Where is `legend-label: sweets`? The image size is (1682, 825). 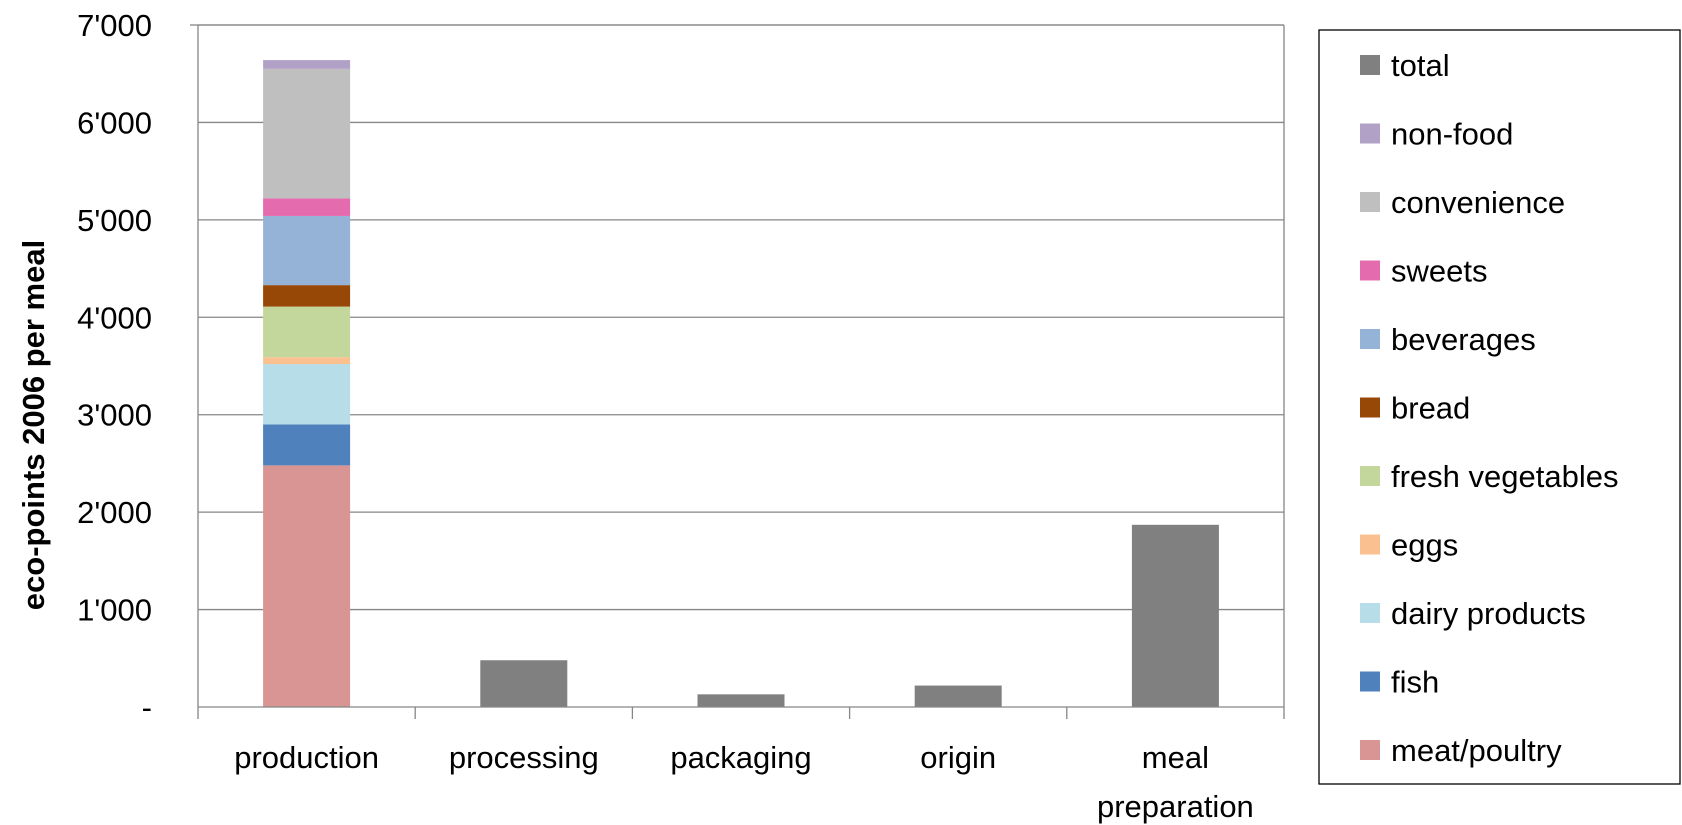 legend-label: sweets is located at coordinates (1439, 271).